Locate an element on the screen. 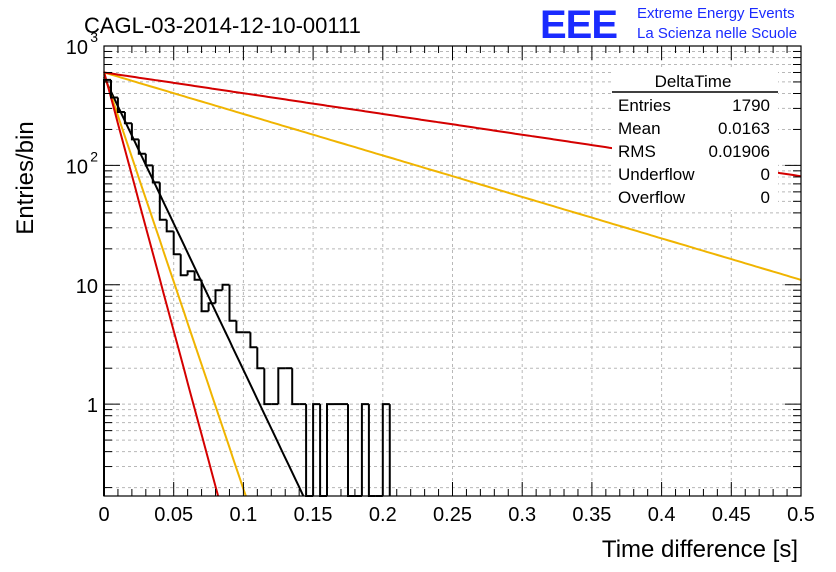 The height and width of the screenshot is (572, 836). stats-value-mean: 0.0163 is located at coordinates (744, 128).